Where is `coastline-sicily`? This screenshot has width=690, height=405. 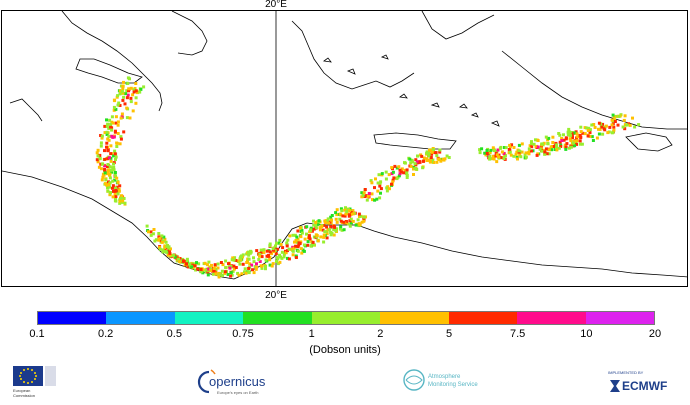
coastline-sicily is located at coordinates (109, 71).